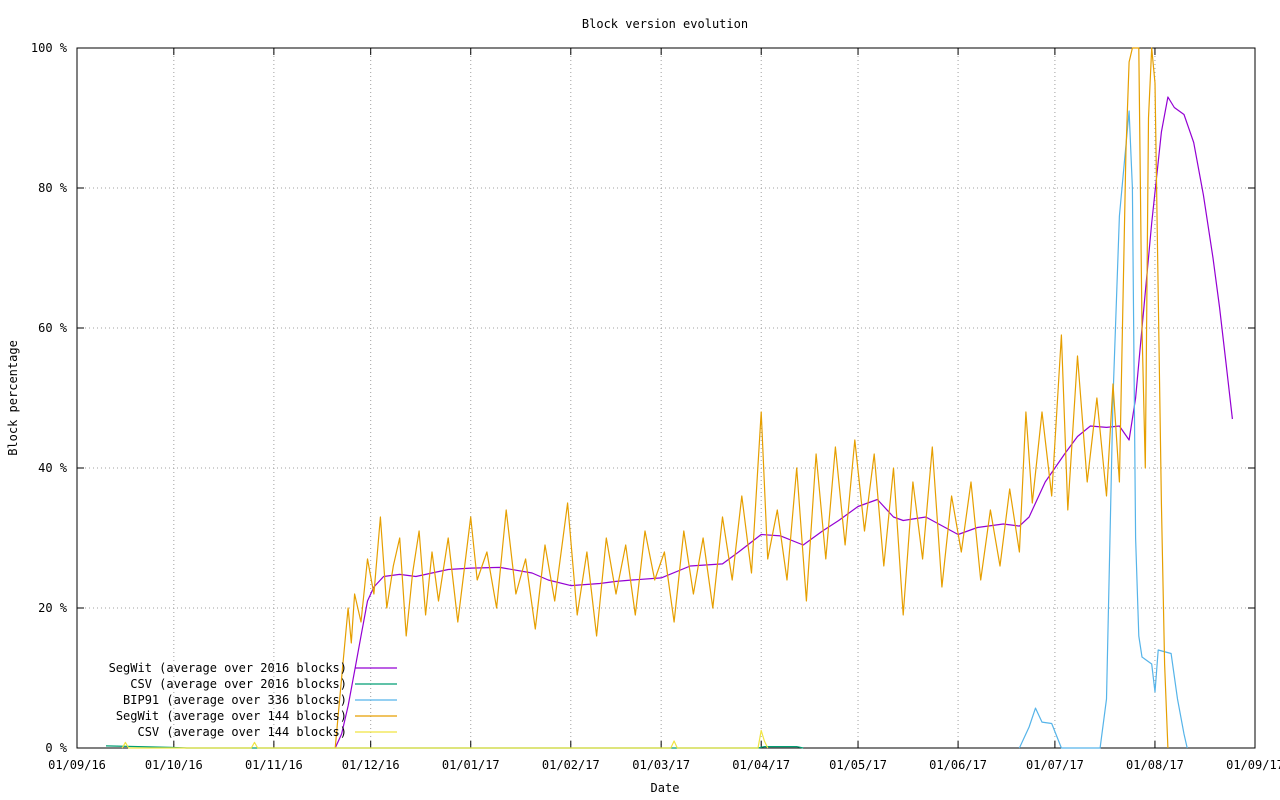 The image size is (1280, 800). What do you see at coordinates (53, 188) in the screenshot?
I see `y-tick-label: 80 %` at bounding box center [53, 188].